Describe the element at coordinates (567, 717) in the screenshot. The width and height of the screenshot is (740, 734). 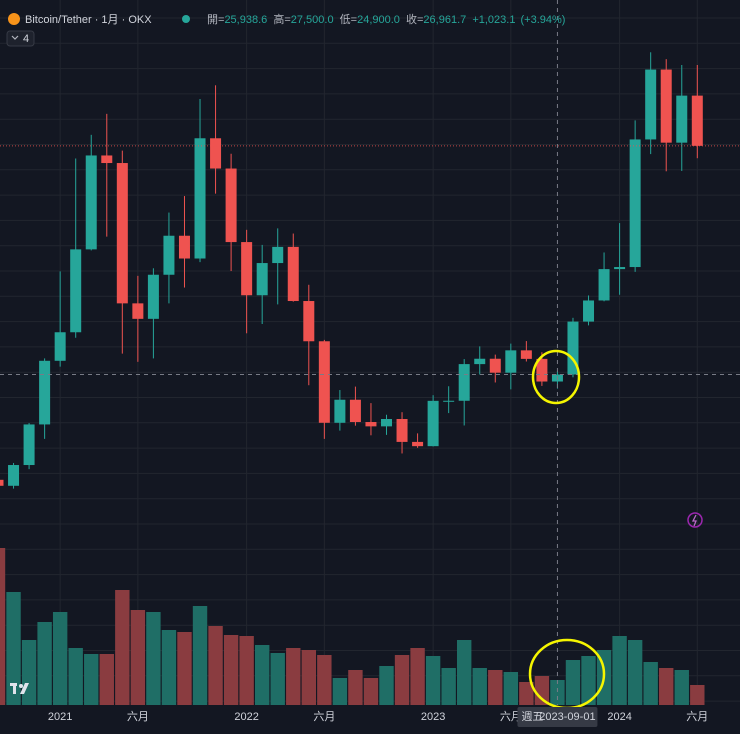
I see `crosshair-date: 2023-09-01` at that location.